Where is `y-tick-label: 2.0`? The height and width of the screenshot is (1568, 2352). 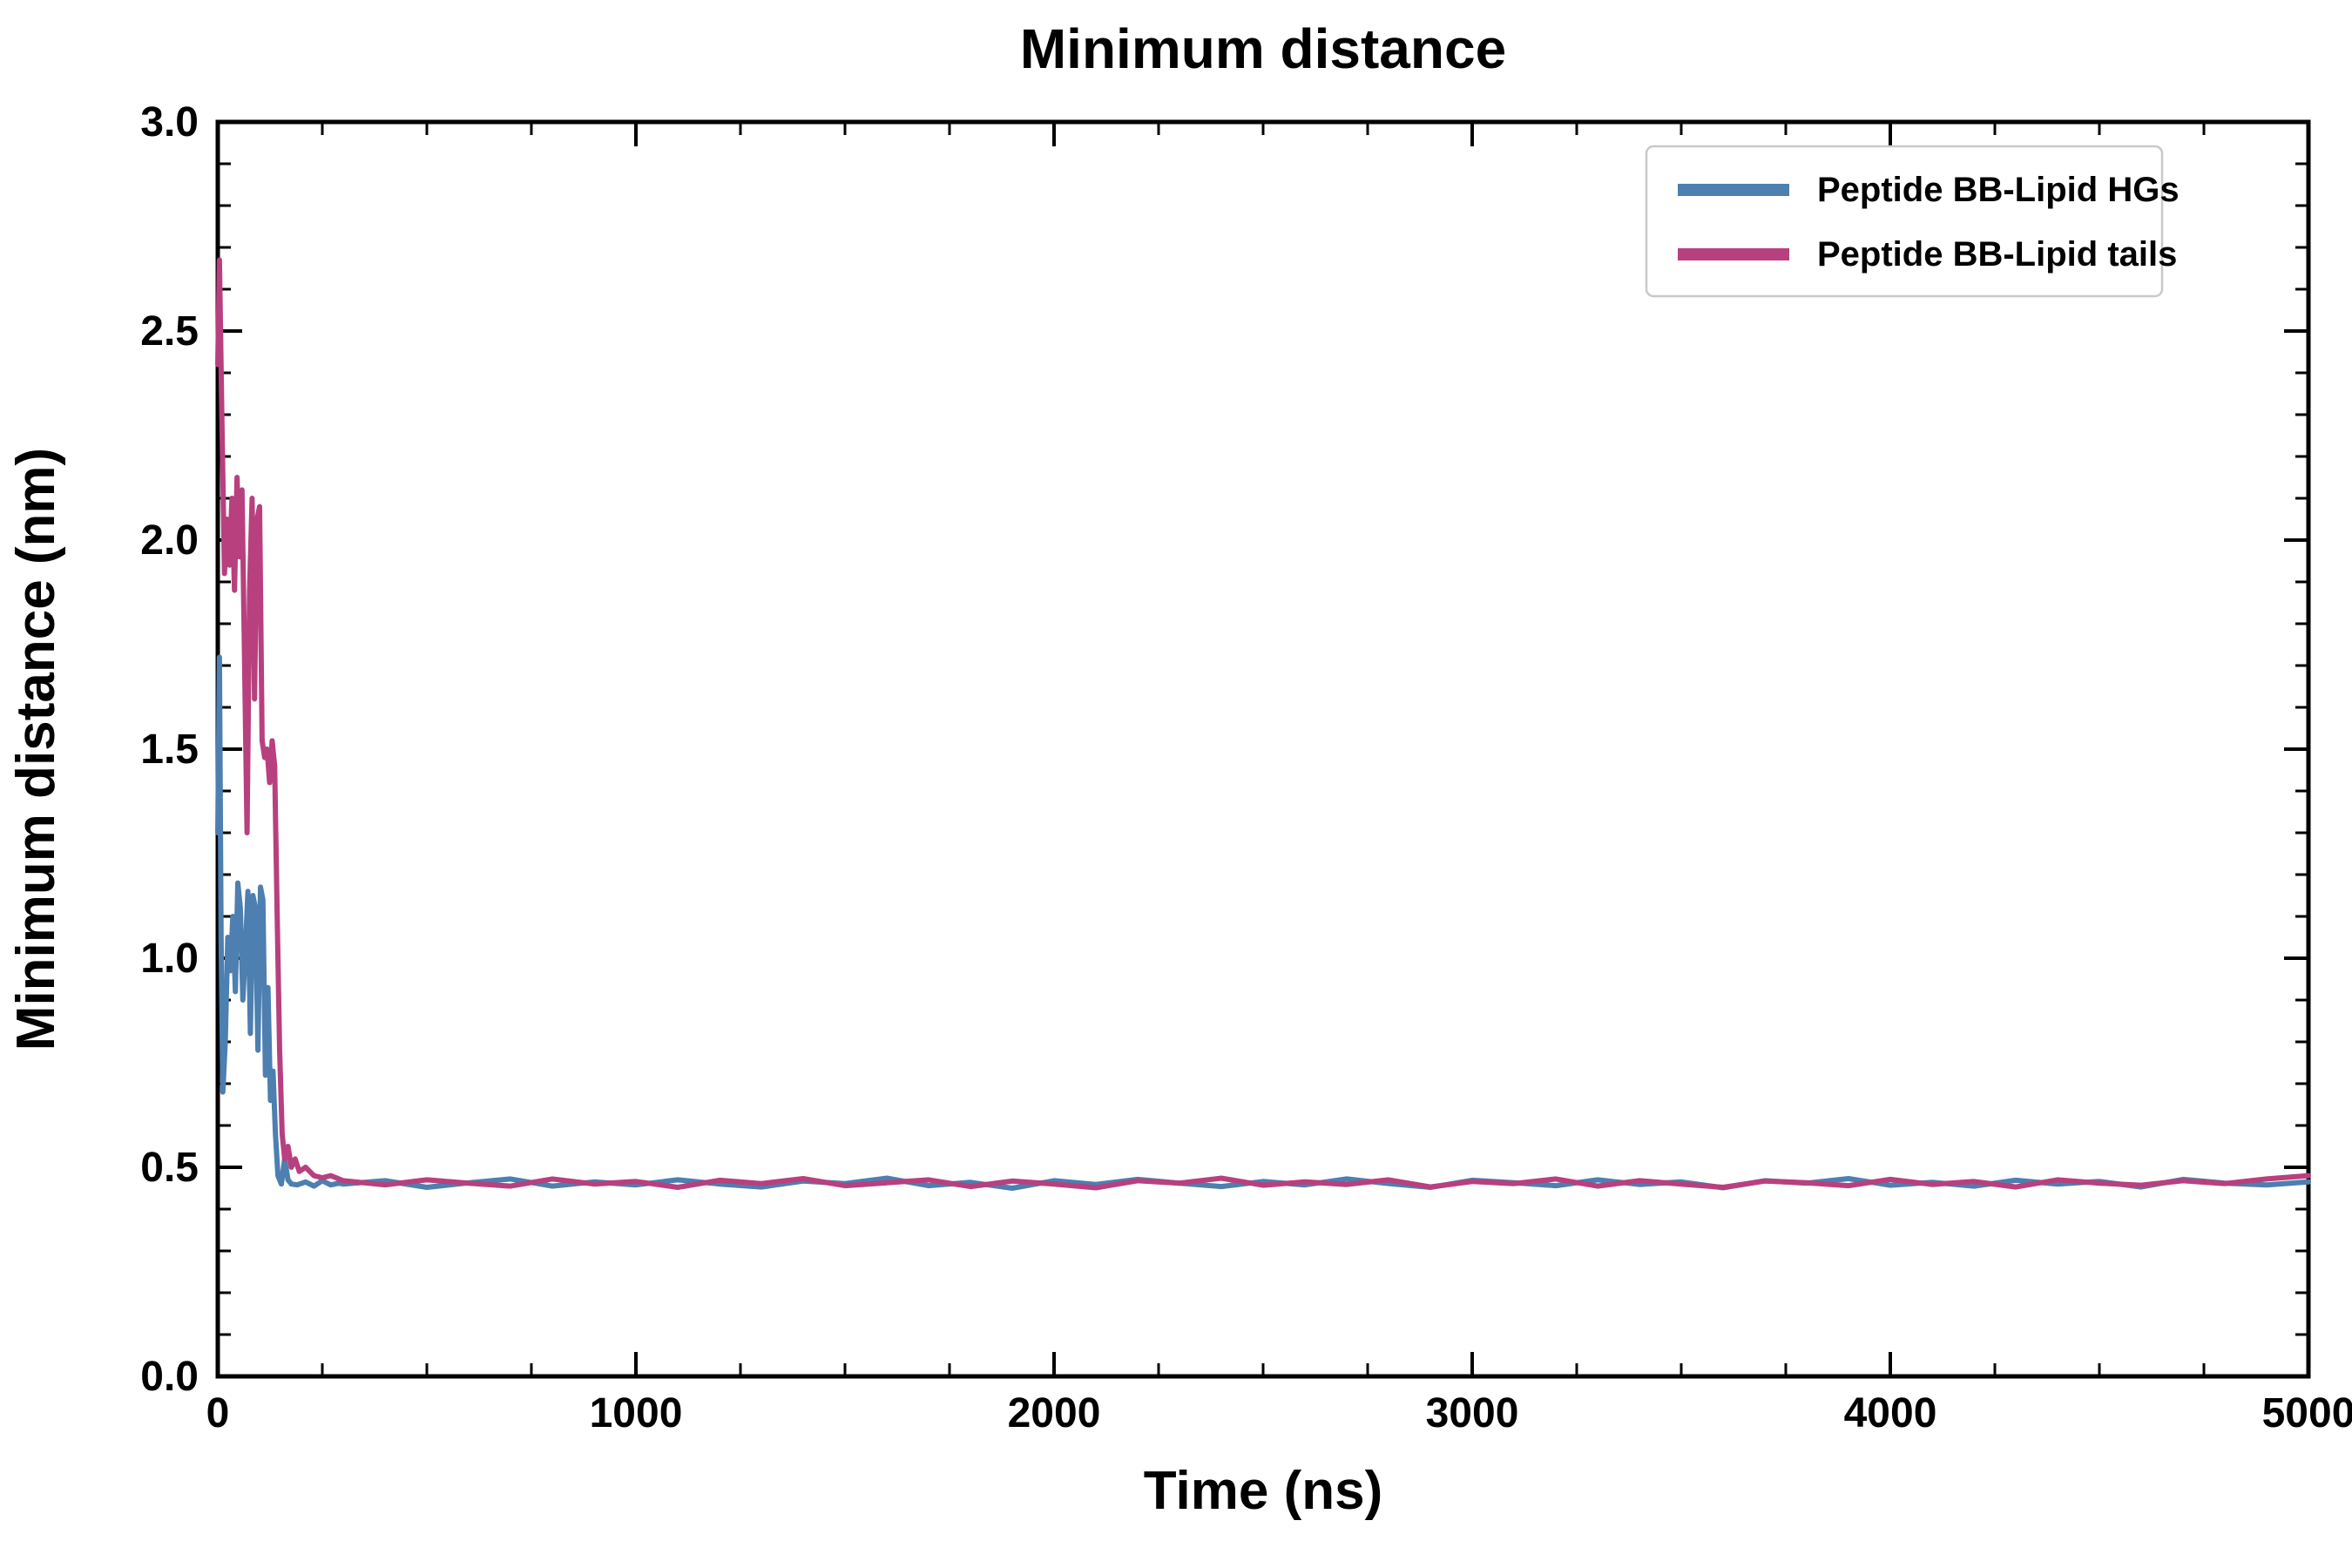 y-tick-label: 2.0 is located at coordinates (169, 540).